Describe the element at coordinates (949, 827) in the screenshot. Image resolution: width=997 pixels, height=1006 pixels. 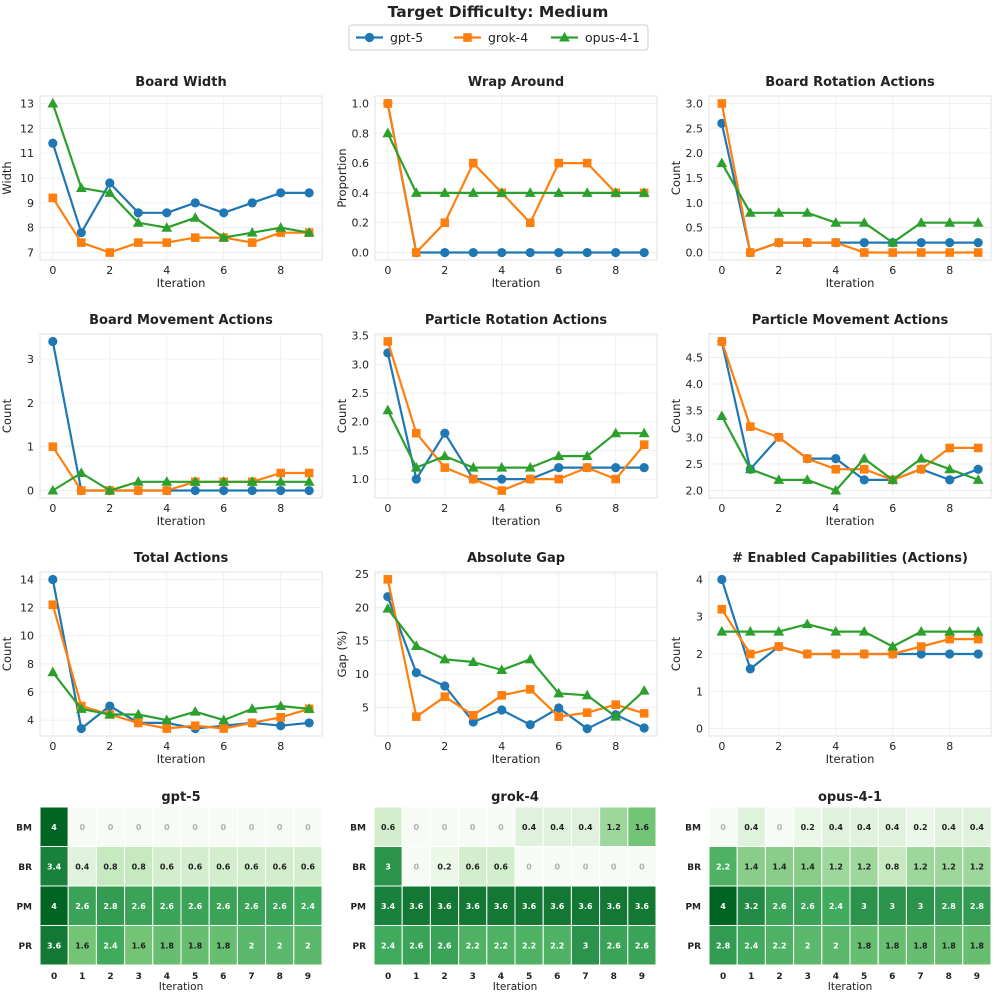
I see `cell-value: 0.4` at that location.